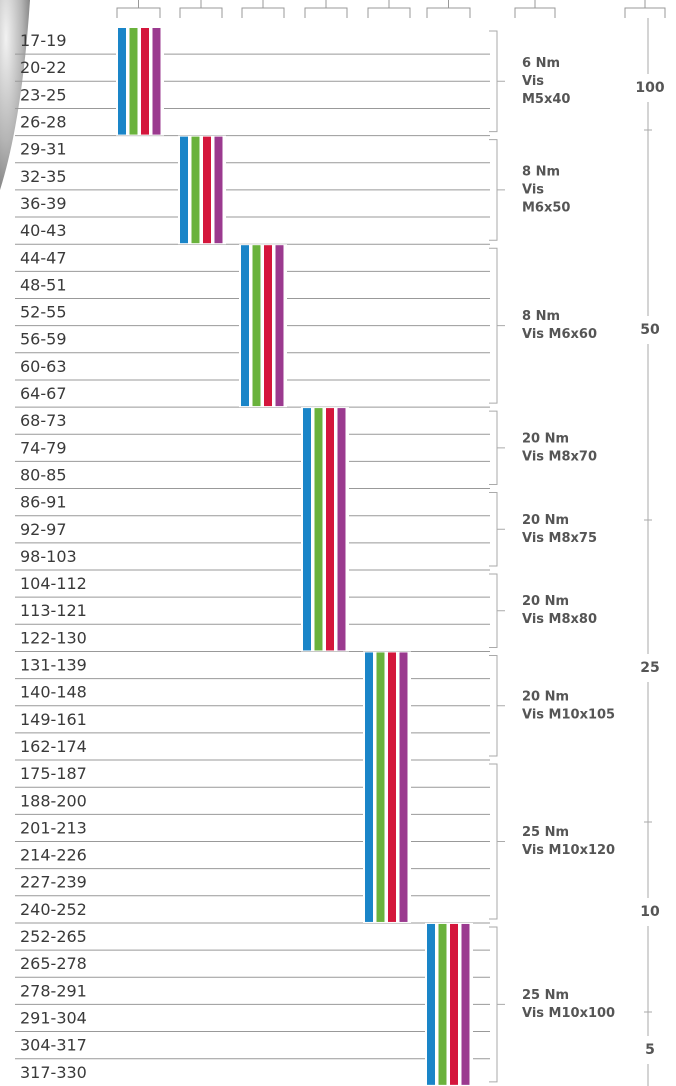  What do you see at coordinates (43, 203) in the screenshot?
I see `row-label: 36-39` at bounding box center [43, 203].